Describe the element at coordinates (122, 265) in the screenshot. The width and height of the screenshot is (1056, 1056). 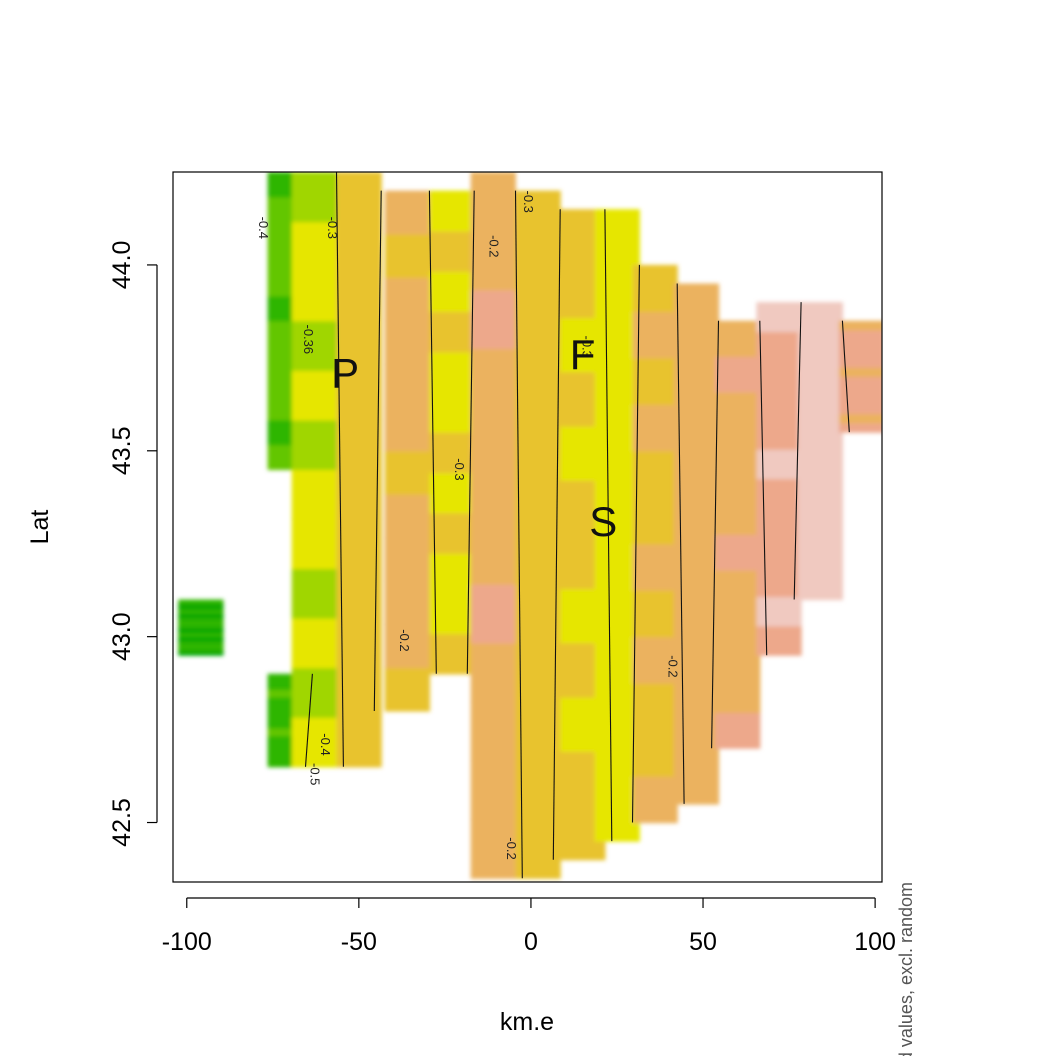
I see `y-tick-label: 44.0` at that location.